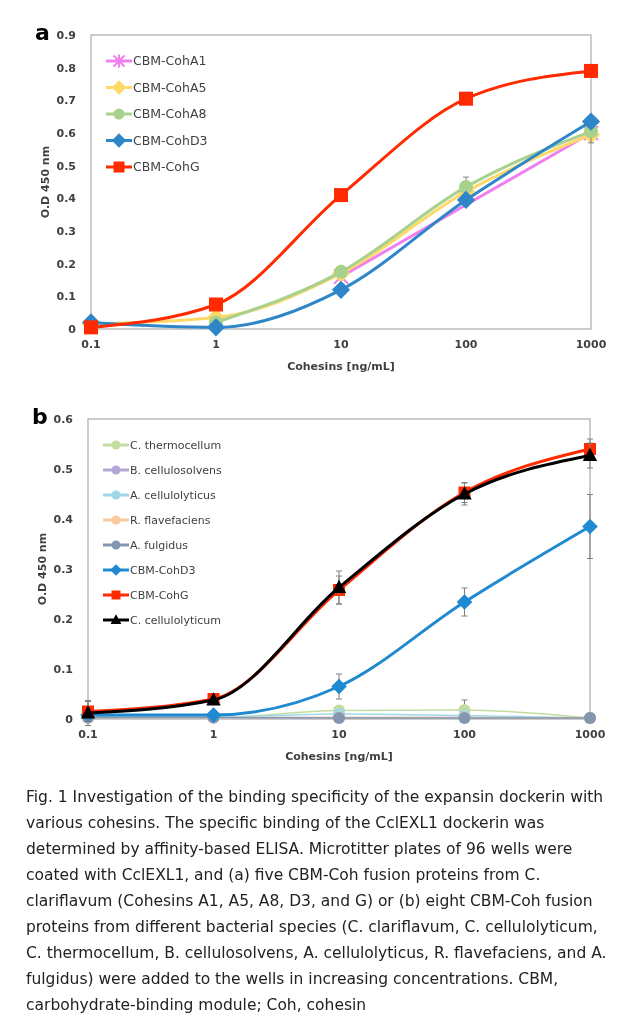  What do you see at coordinates (176, 470) in the screenshot?
I see `legend-label: B. cellulosolvens` at bounding box center [176, 470].